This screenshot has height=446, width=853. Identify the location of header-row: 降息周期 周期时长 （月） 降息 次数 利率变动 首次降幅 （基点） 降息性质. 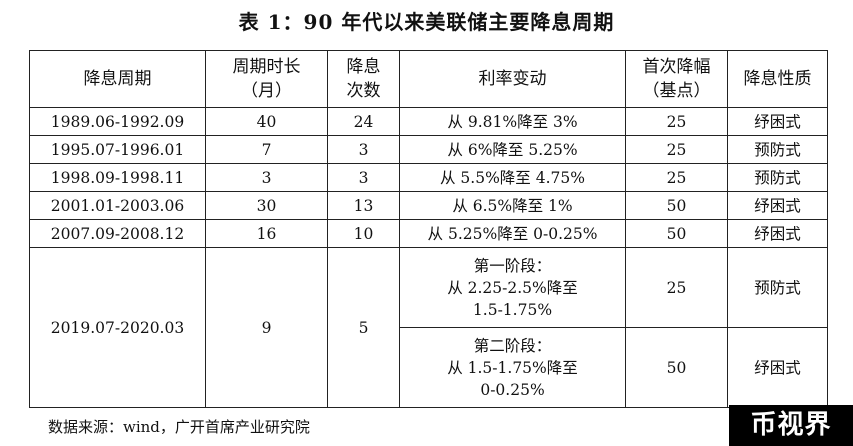
(428, 79).